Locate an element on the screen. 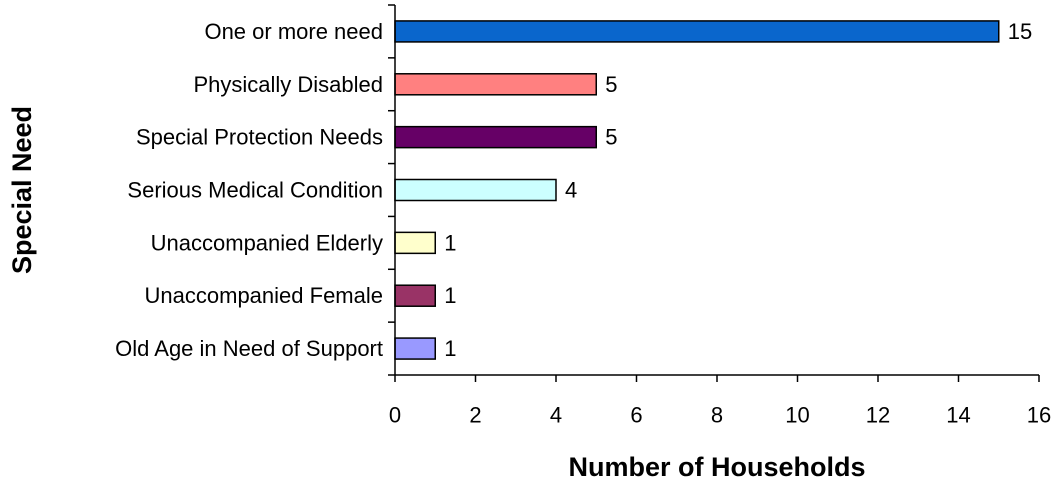  y-axis-title: Special Need is located at coordinates (22, 190).